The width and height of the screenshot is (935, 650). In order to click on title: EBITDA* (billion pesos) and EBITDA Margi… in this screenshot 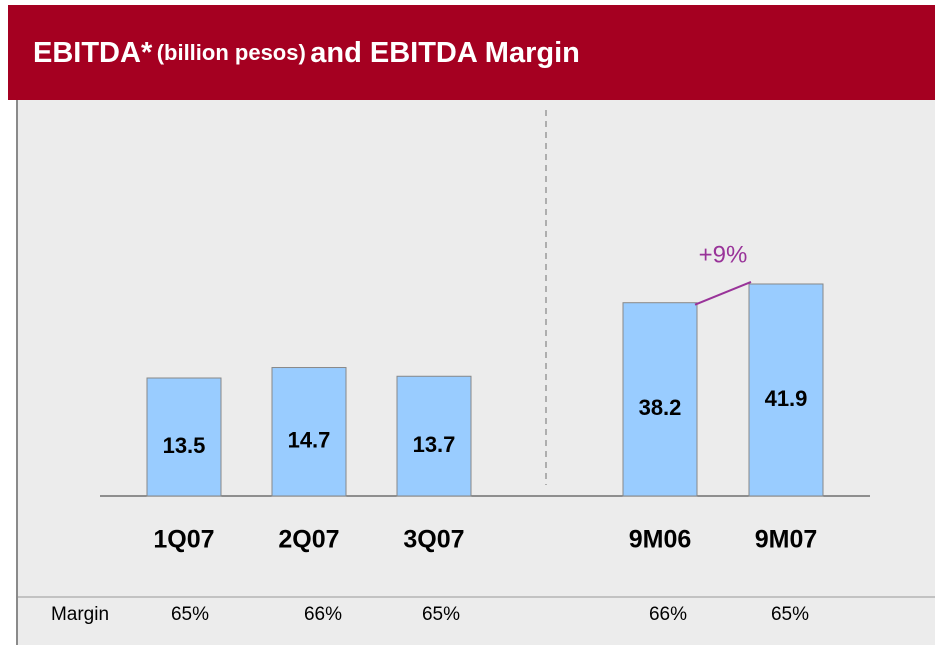, I will do `click(306, 53)`.